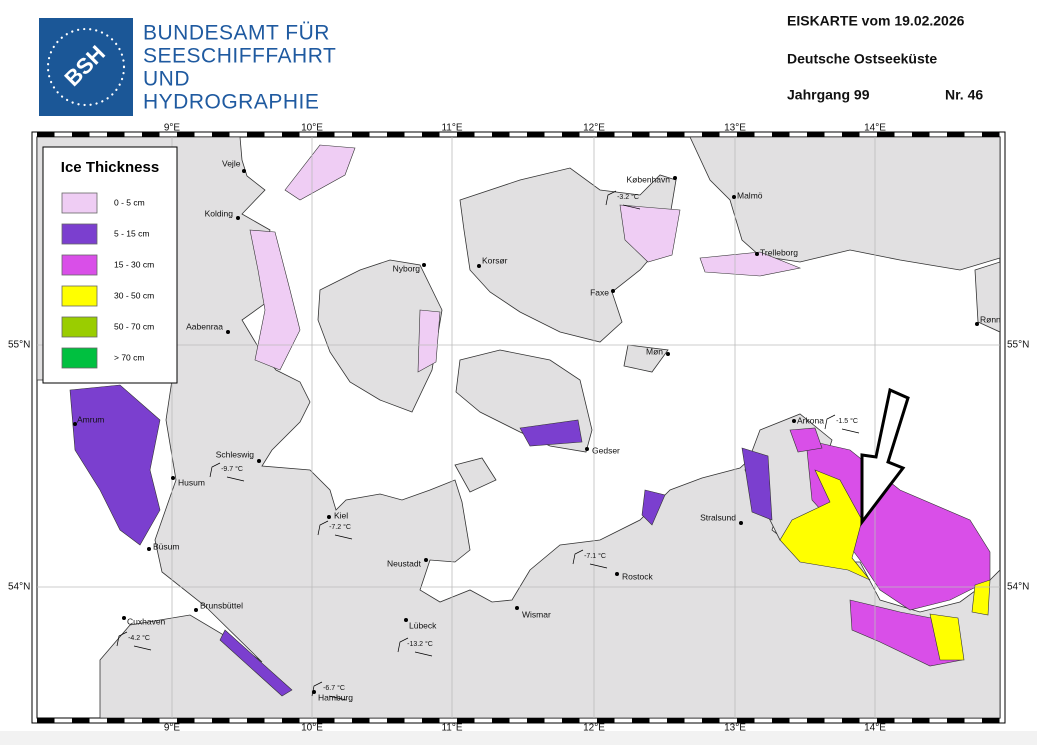 Image resolution: width=1037 pixels, height=745 pixels. Describe the element at coordinates (885, 457) in the screenshot. I see `attention-arrow` at that location.